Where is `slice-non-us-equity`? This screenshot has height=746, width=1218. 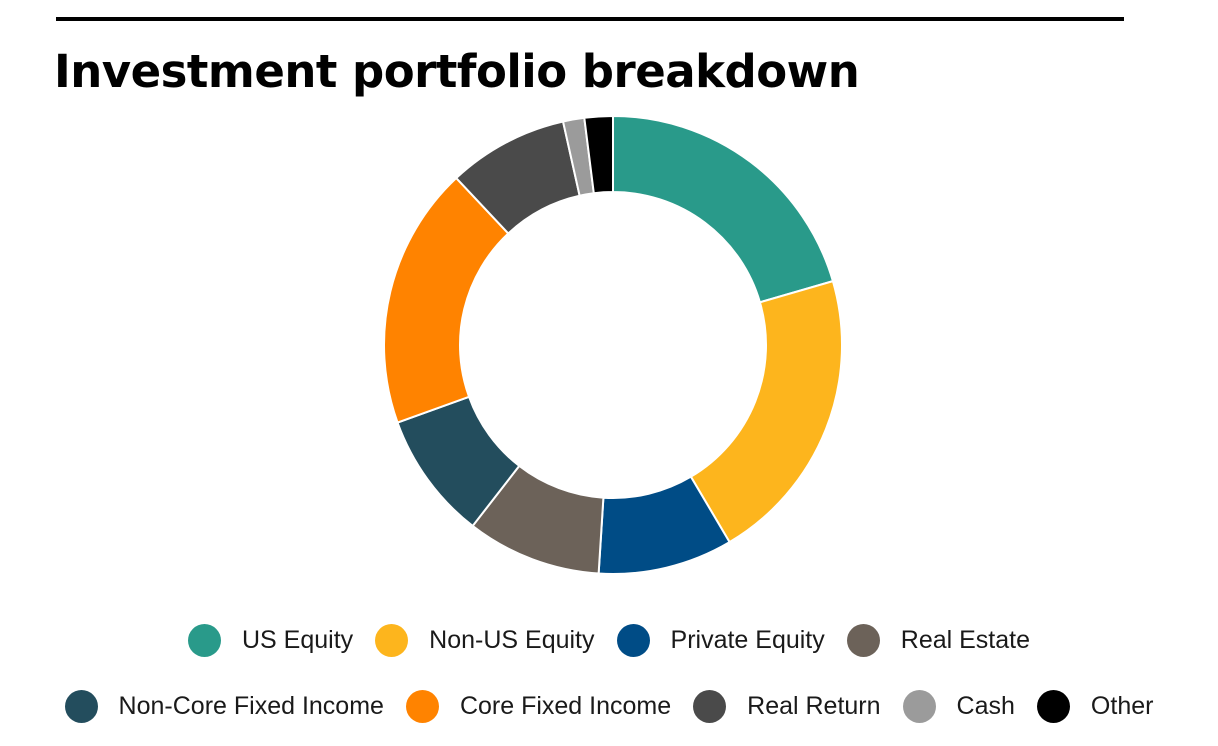 slice-non-us-equity is located at coordinates (766, 411).